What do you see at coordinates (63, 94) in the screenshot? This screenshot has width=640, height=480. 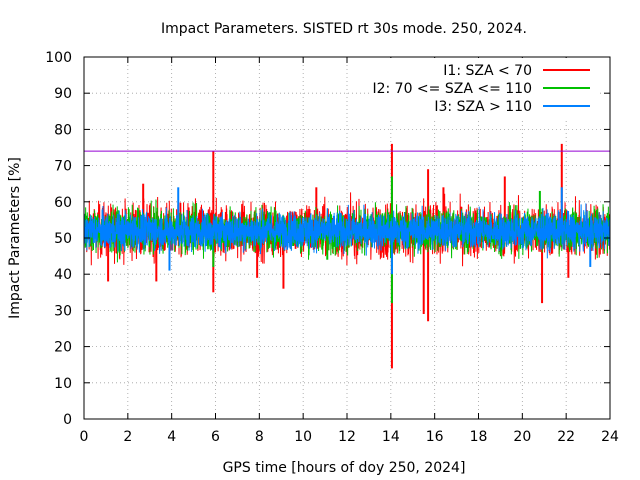 I see `y-tick-label: 90` at bounding box center [63, 94].